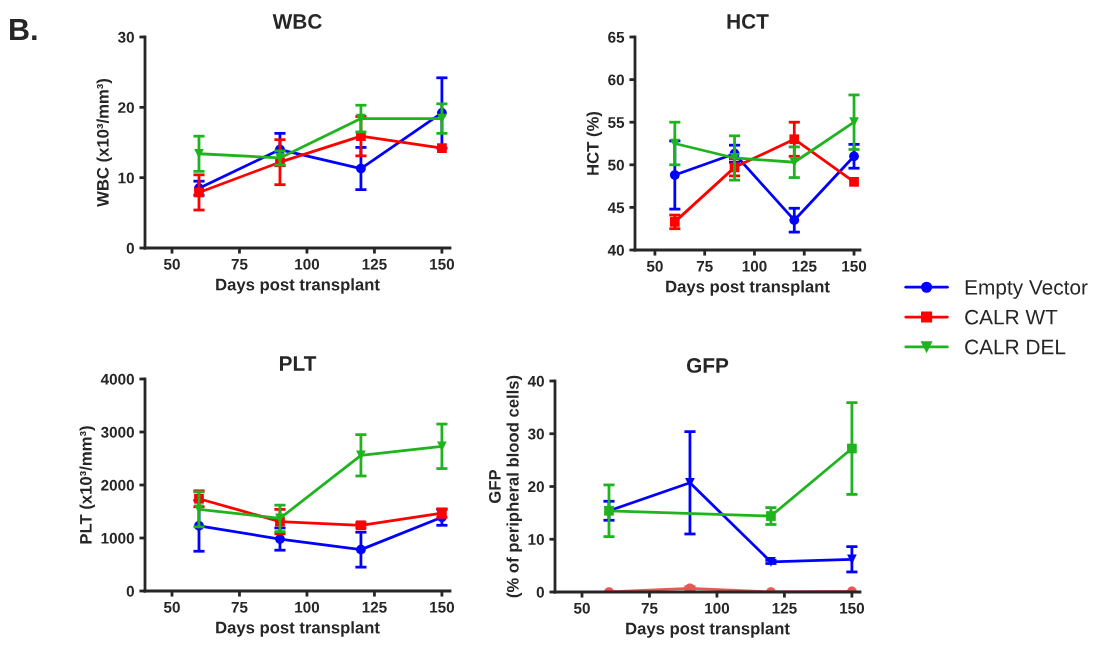  I want to click on legend-label: CALR DEL, so click(1015, 347).